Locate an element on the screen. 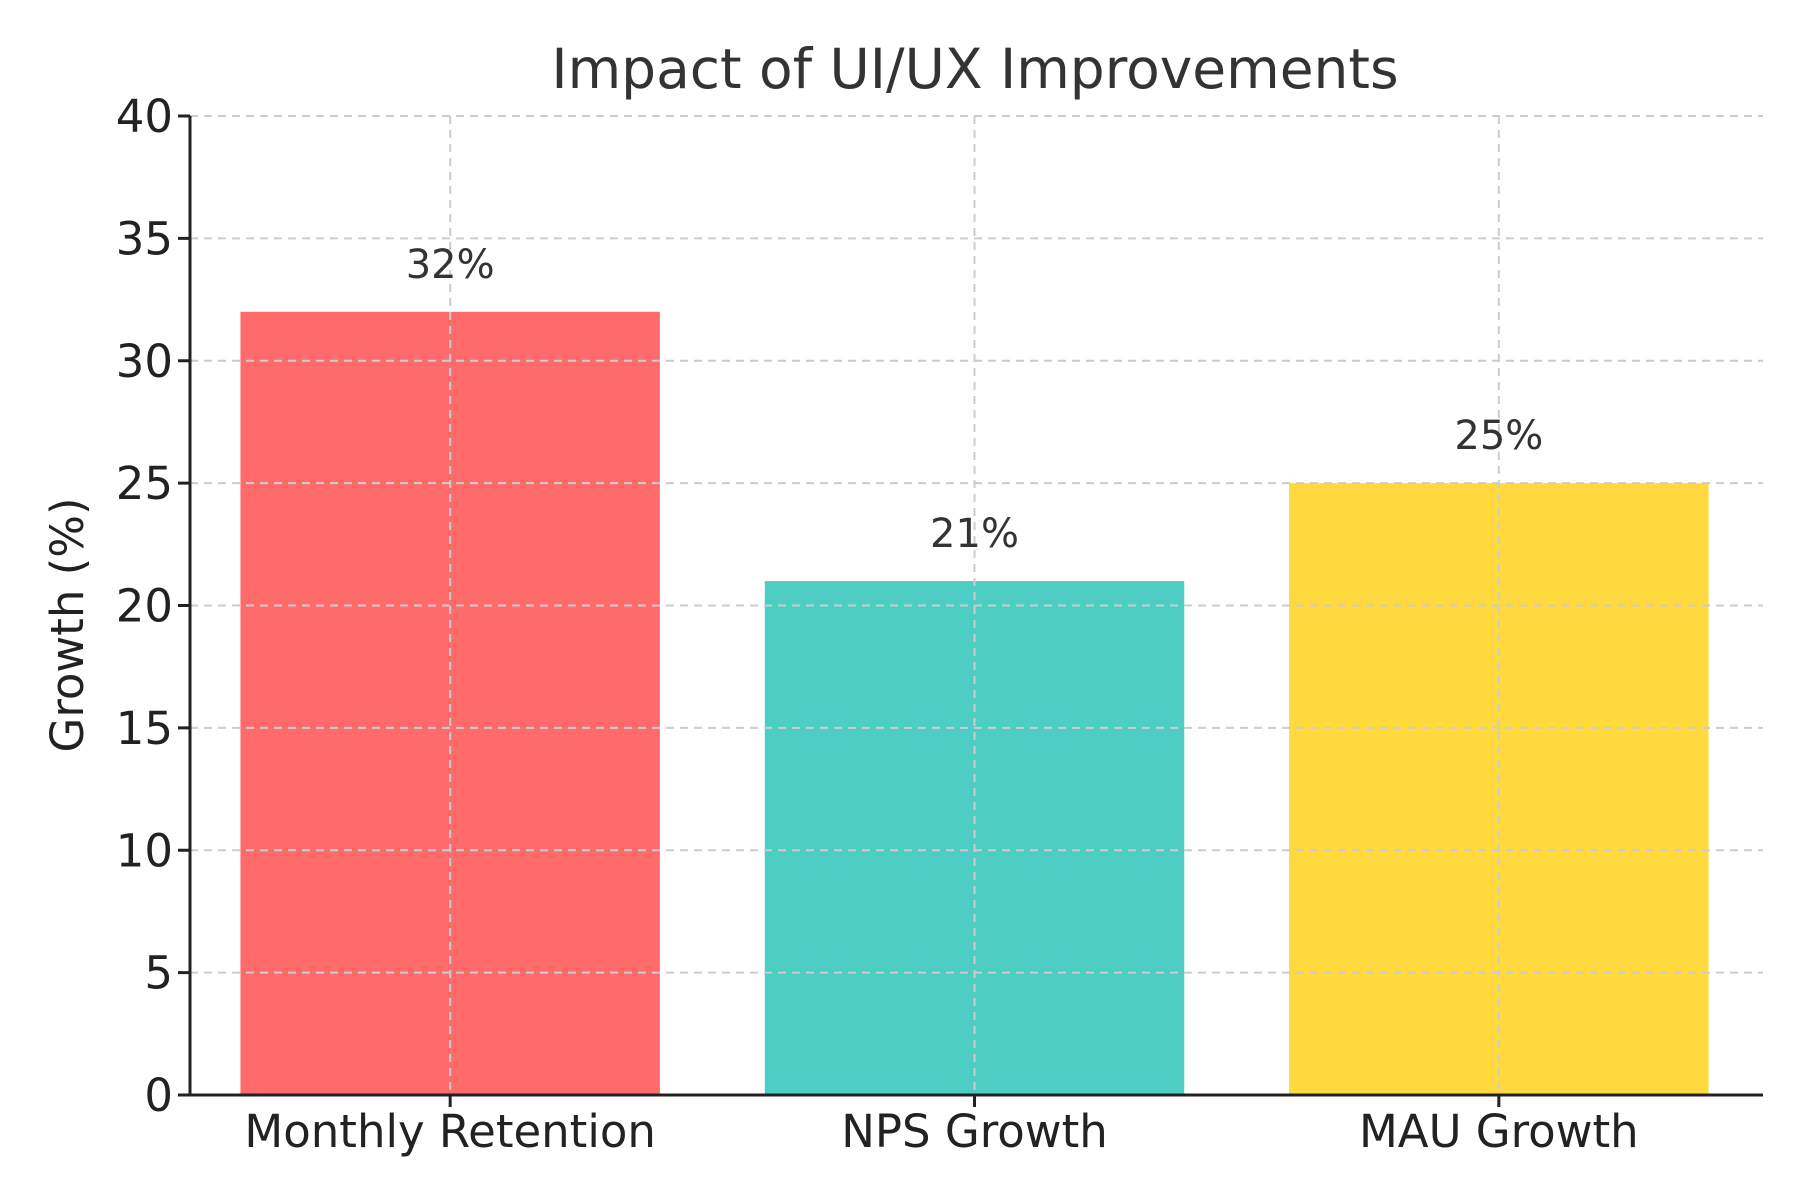 The width and height of the screenshot is (1800, 1204). x-ticks: Monthly Retention NPS Growth MAU Growth is located at coordinates (941, 1126).